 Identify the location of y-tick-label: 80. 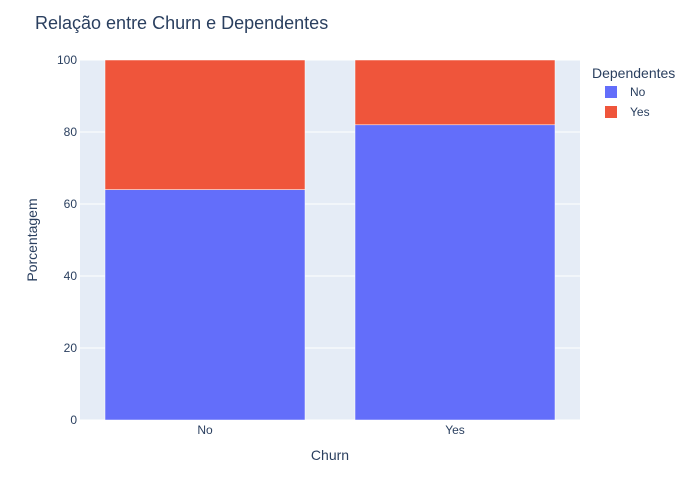
(71, 132).